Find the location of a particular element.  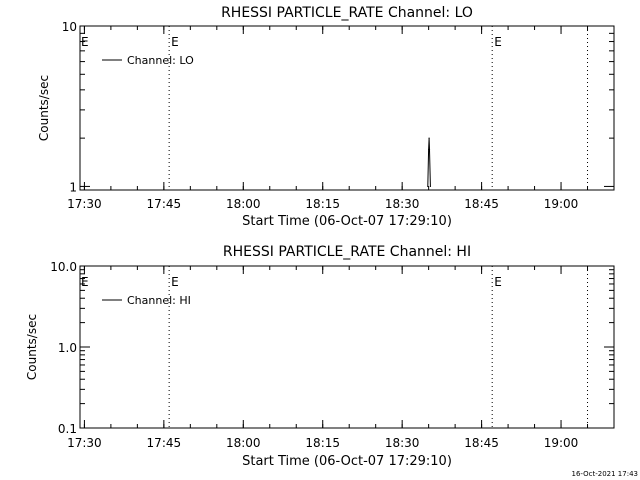

legend-label: Channel: LO is located at coordinates (160, 60).